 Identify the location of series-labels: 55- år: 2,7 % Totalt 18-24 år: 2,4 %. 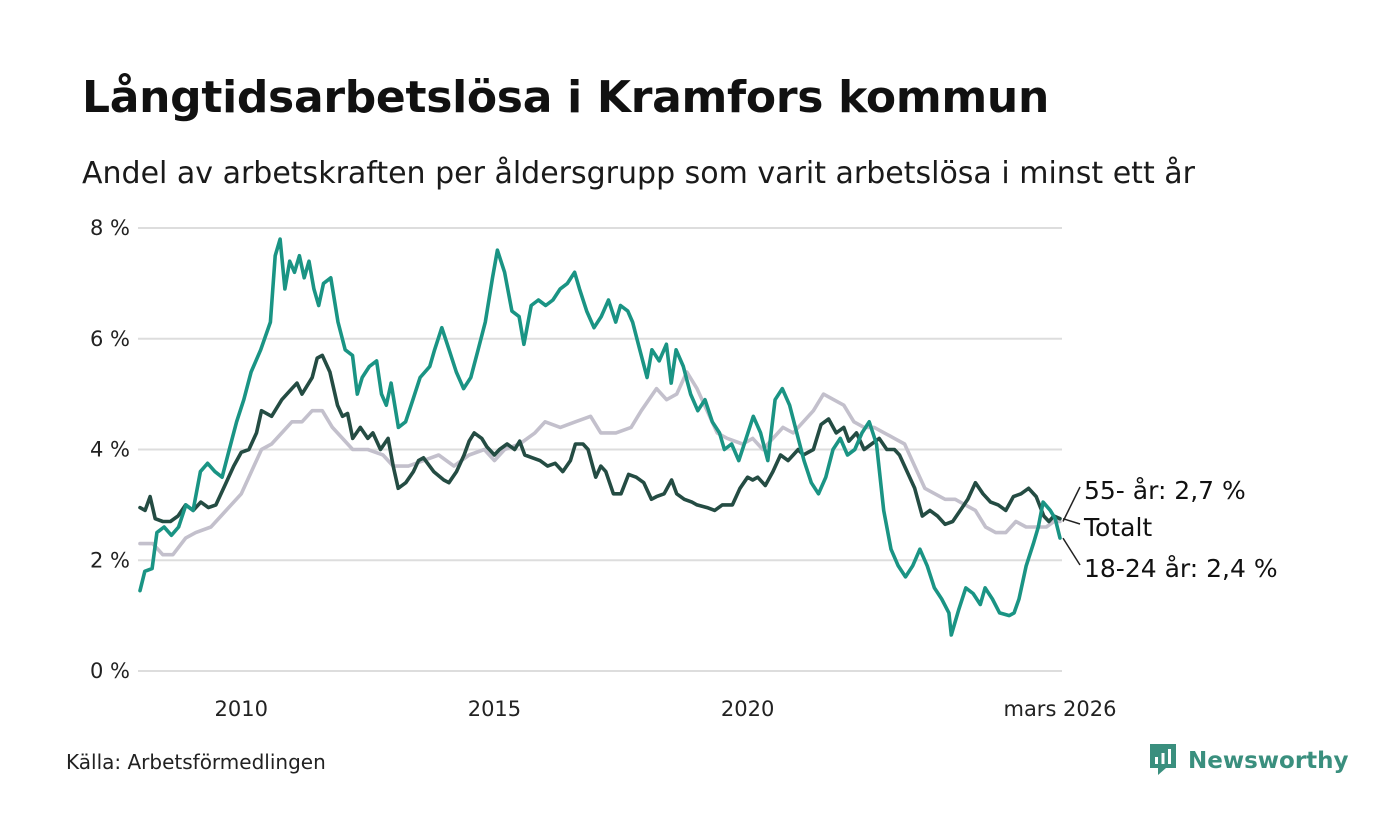
(1170, 529).